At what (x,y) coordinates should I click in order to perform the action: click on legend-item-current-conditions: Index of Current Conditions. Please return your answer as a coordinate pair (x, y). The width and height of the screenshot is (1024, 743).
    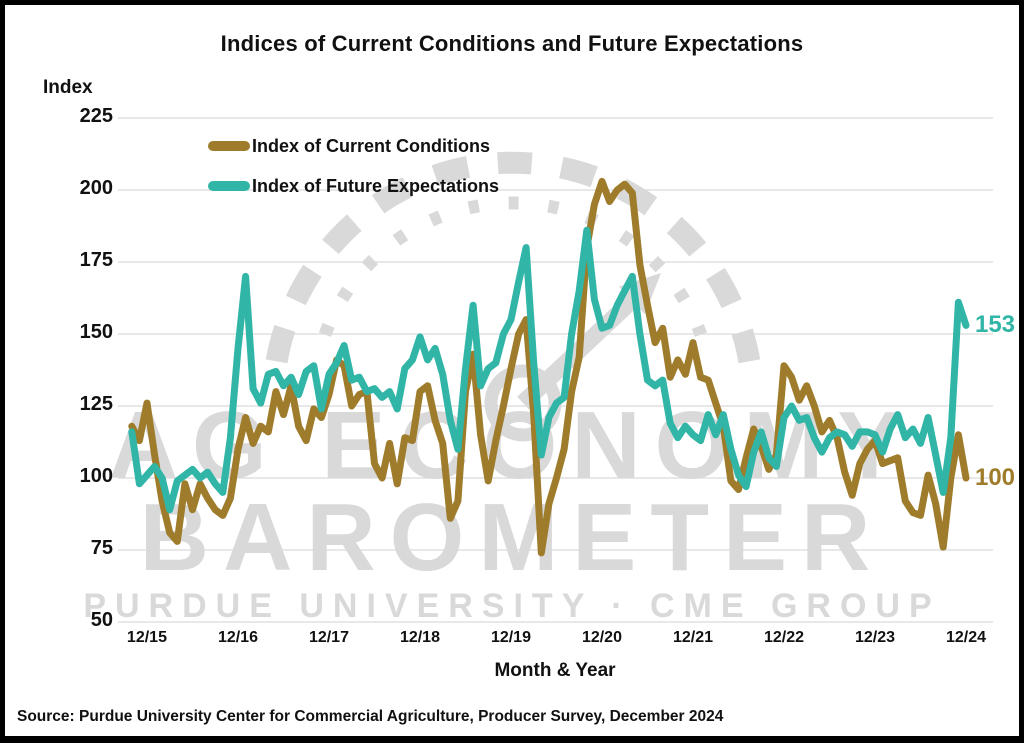
    Looking at the image, I should click on (353, 146).